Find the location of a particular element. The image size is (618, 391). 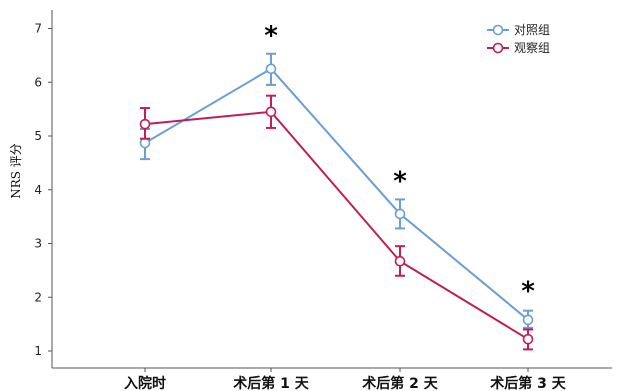

y-tick-label: 1 is located at coordinates (38, 351).